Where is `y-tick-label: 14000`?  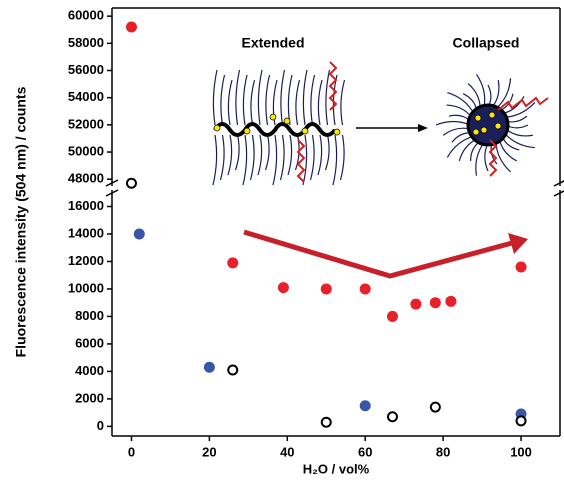 y-tick-label: 14000 is located at coordinates (86, 232).